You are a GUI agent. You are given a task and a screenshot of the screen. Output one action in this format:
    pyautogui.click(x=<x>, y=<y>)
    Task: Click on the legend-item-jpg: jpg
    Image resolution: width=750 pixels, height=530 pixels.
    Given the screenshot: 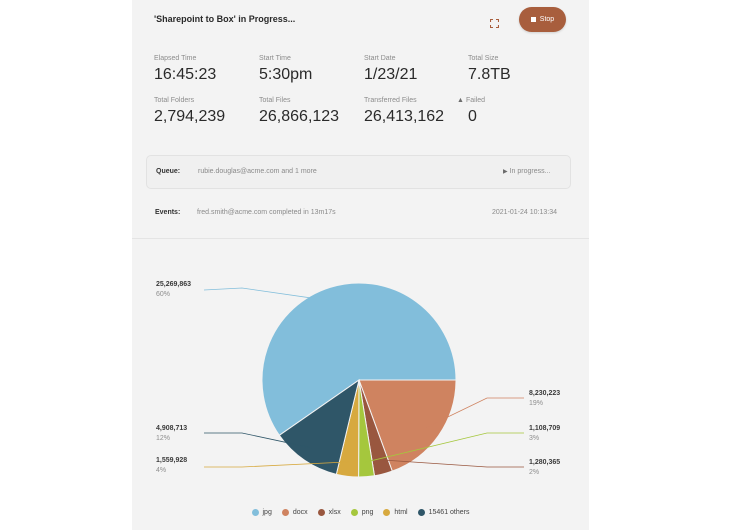 What is the action you would take?
    pyautogui.click(x=261, y=512)
    